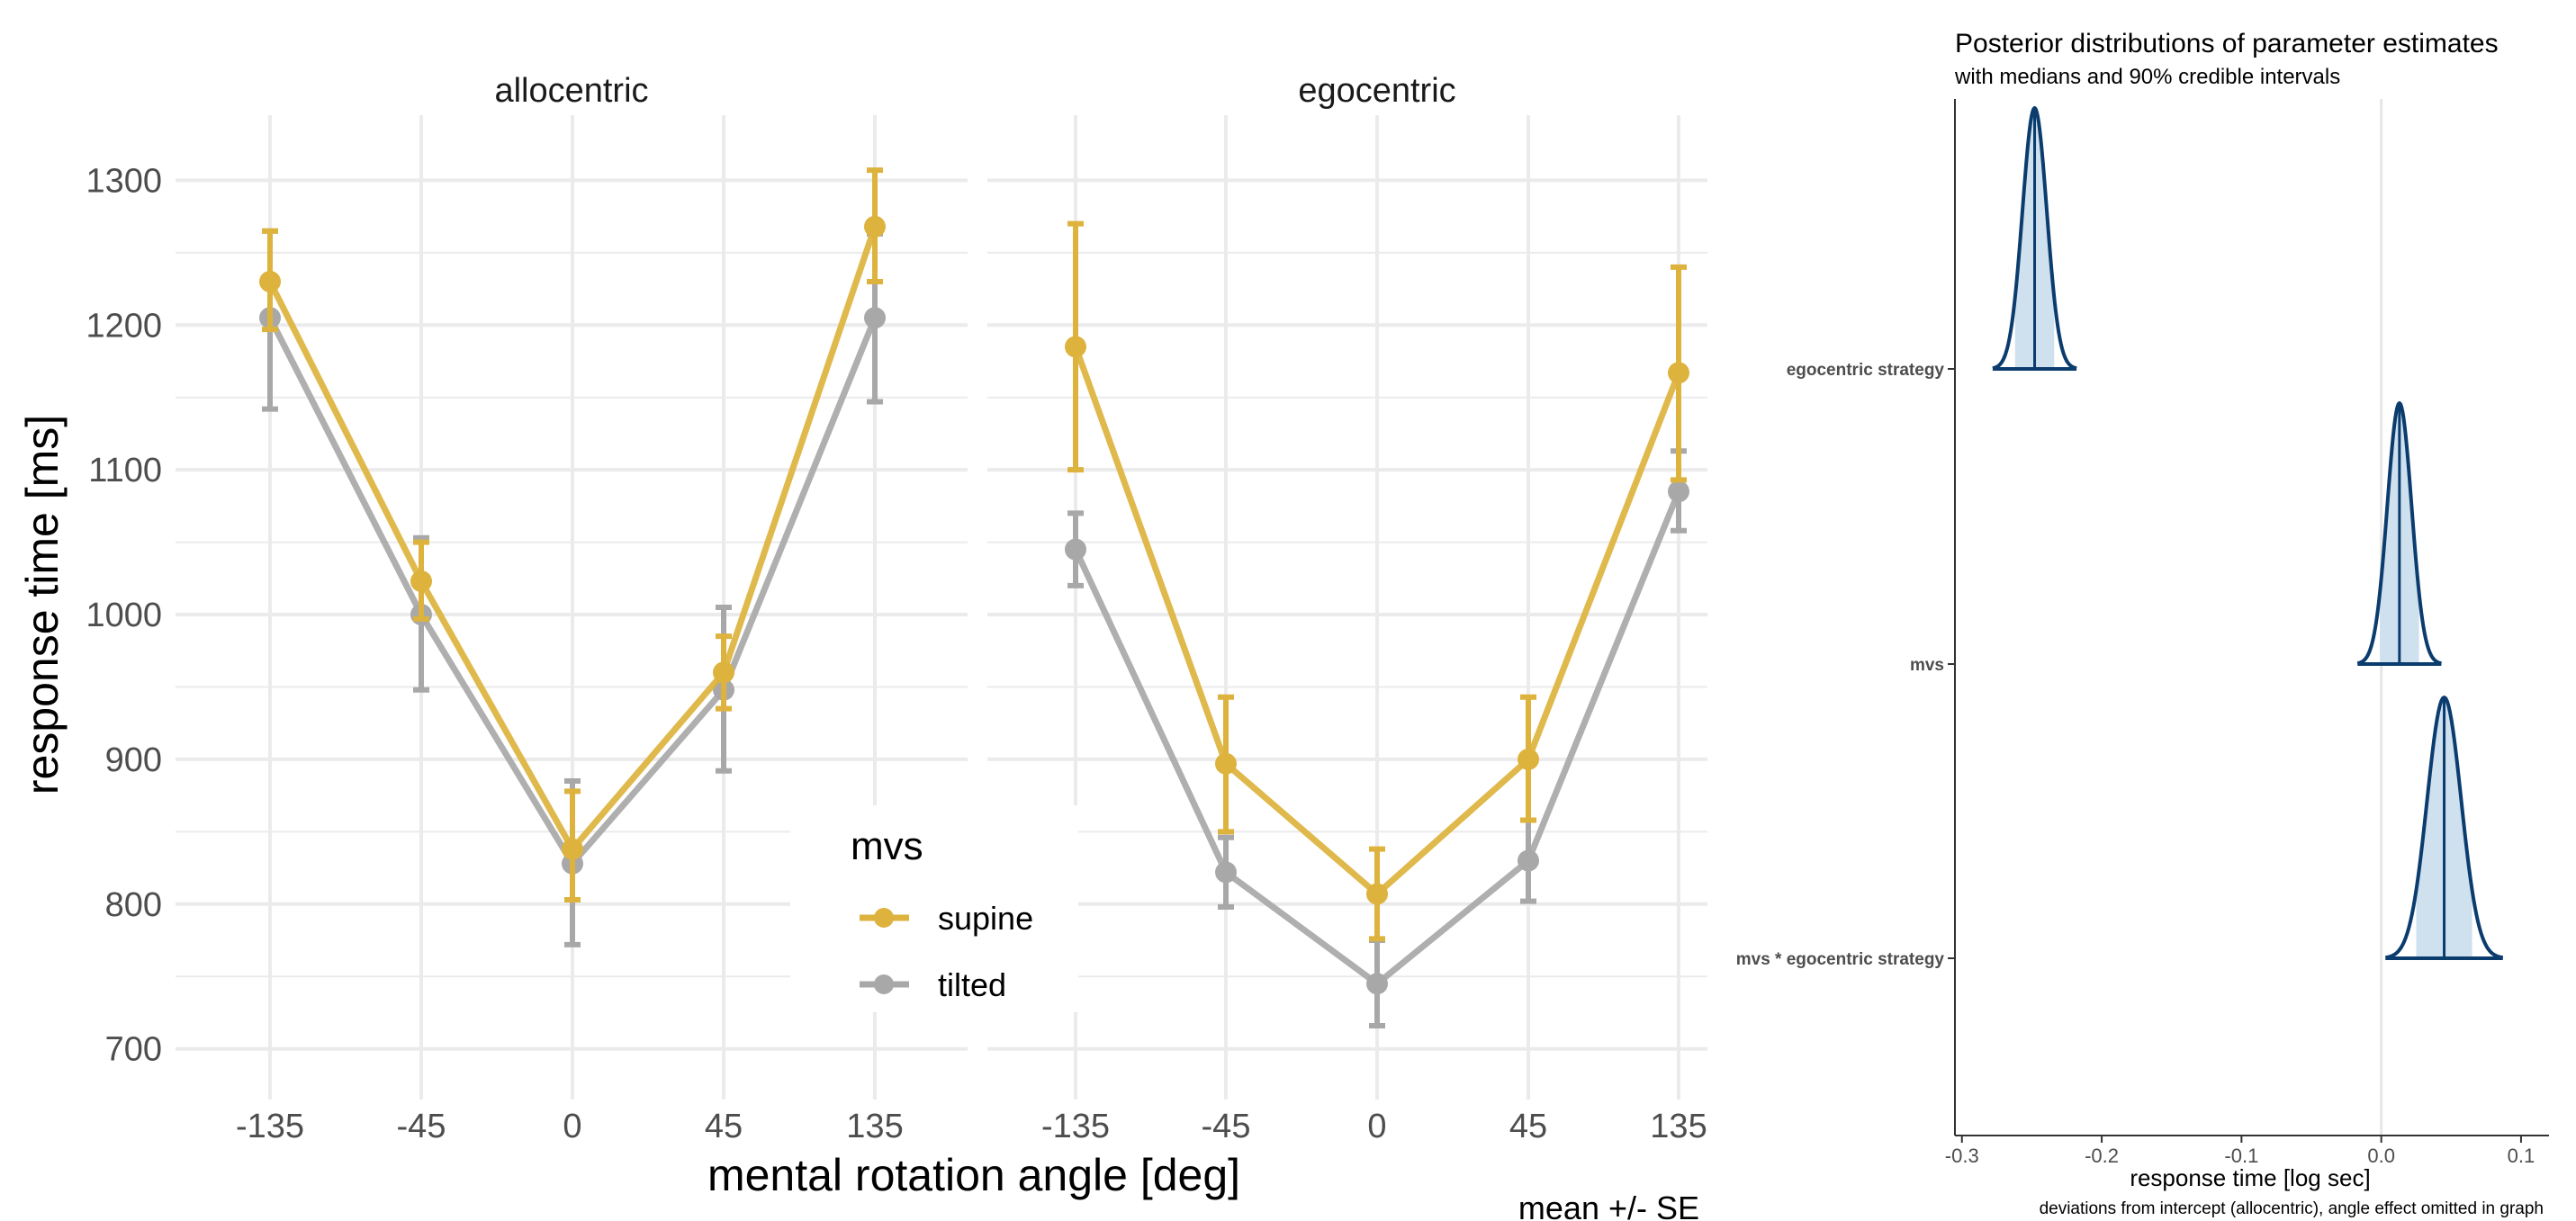  Describe the element at coordinates (985, 918) in the screenshot. I see `legend-label-supine: supine` at that location.